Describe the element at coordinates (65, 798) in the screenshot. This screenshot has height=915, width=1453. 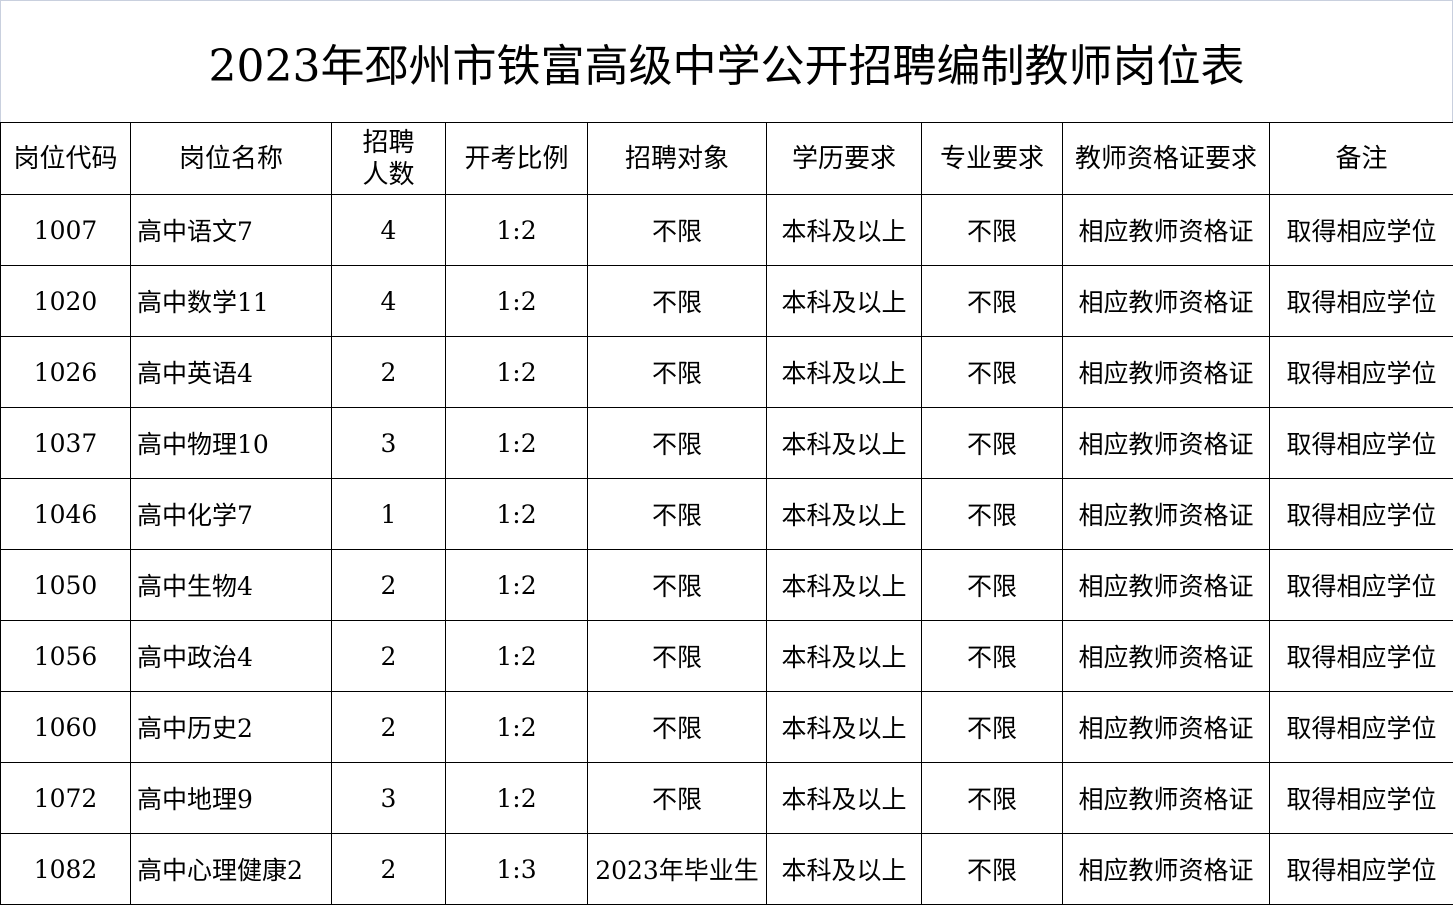
I see `table-cell: 1072` at that location.